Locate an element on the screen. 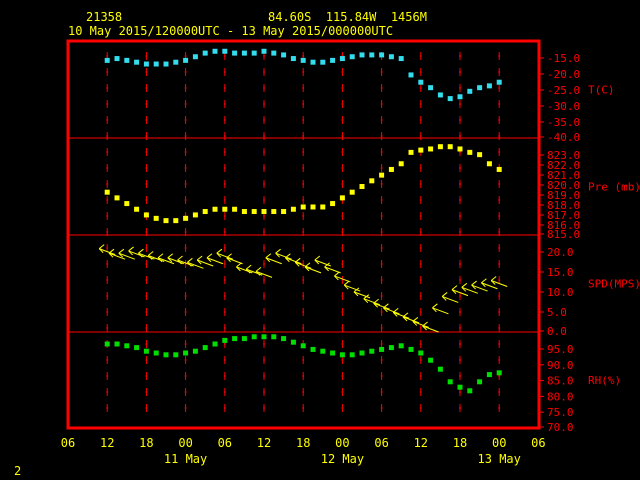  y-tick-label: 818.0 is located at coordinates (563, 205).